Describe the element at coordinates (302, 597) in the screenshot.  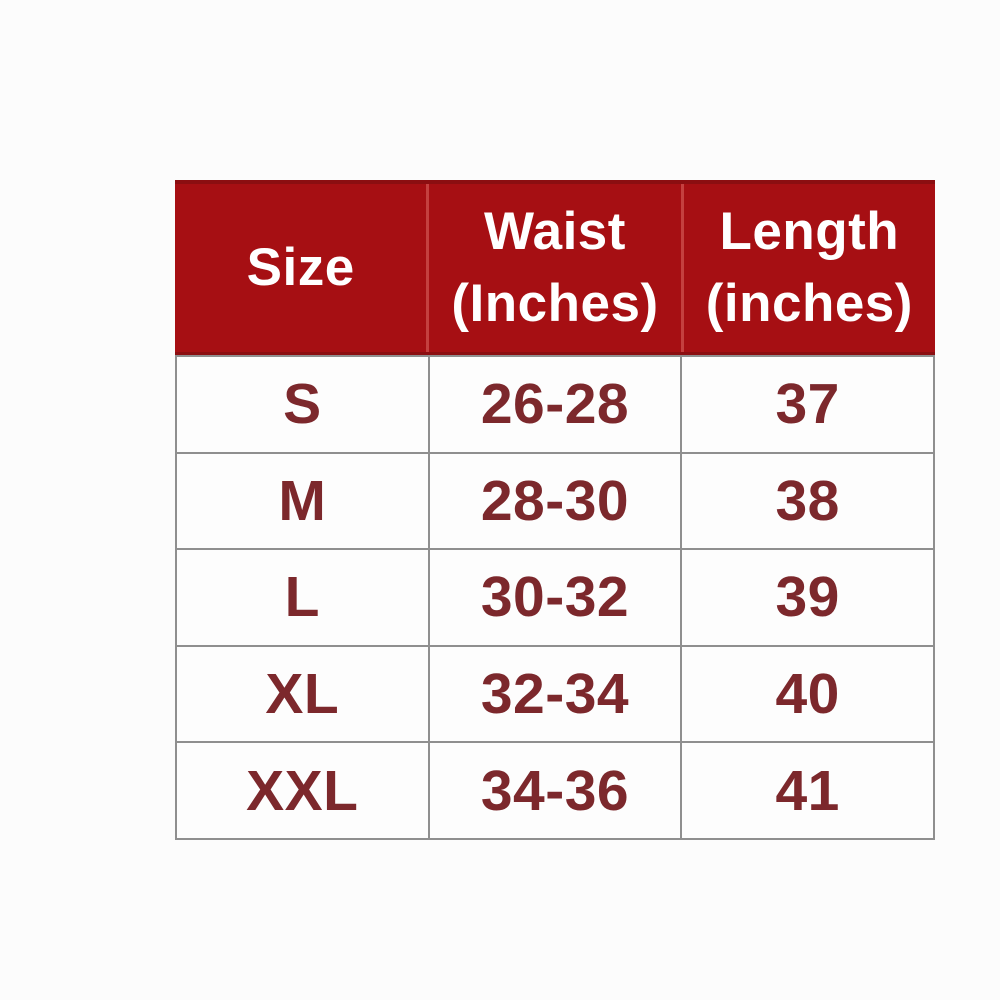
I see `cell-size-row2: L` at that location.